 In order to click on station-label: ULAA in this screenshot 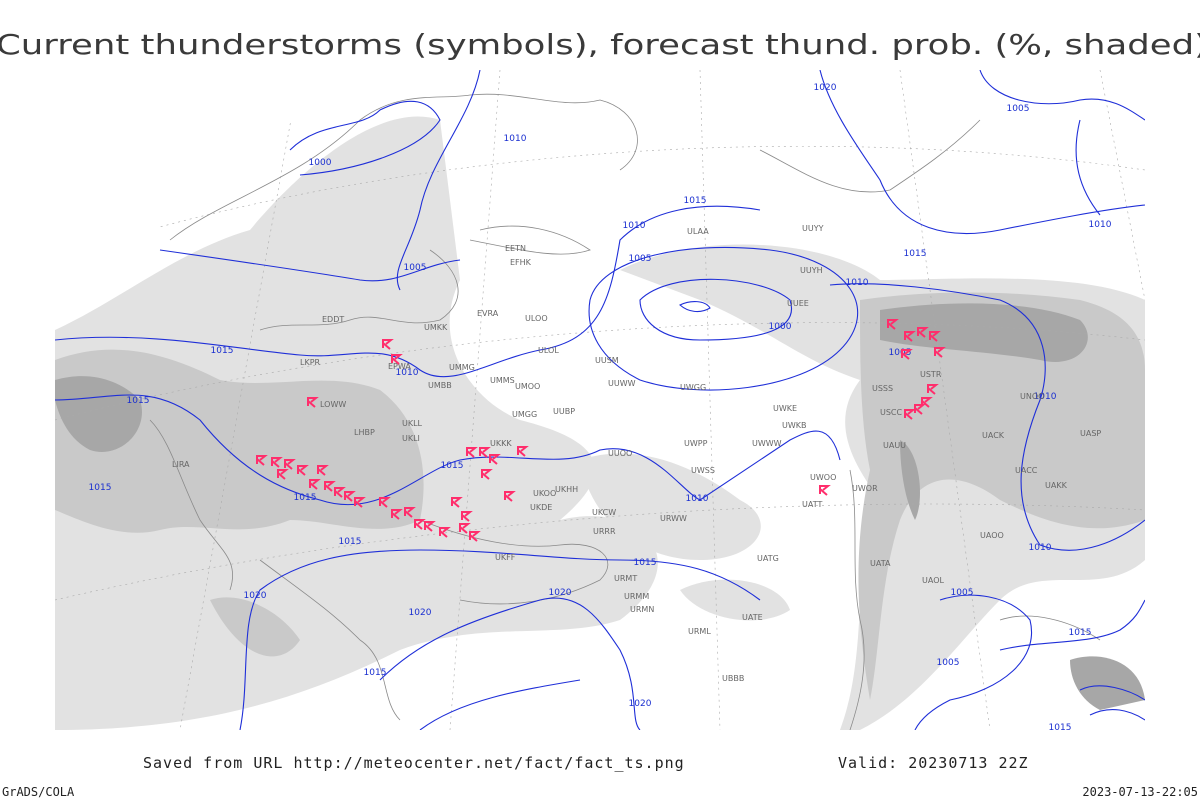, I will do `click(698, 231)`.